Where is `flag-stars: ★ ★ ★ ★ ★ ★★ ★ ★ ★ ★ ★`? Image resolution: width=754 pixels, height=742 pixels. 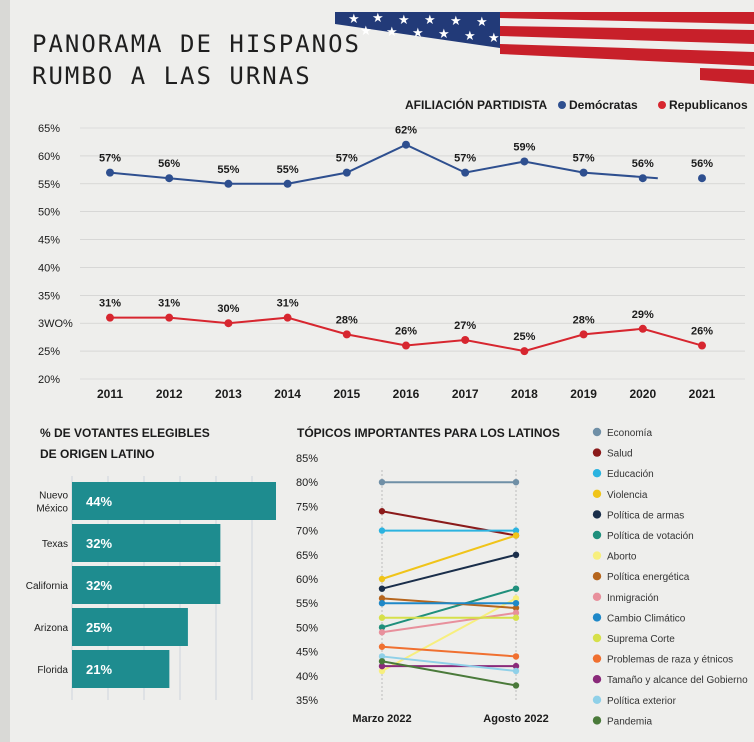 flag-stars: ★ ★ ★ ★ ★ ★★ ★ ★ ★ ★ ★ is located at coordinates (424, 27).